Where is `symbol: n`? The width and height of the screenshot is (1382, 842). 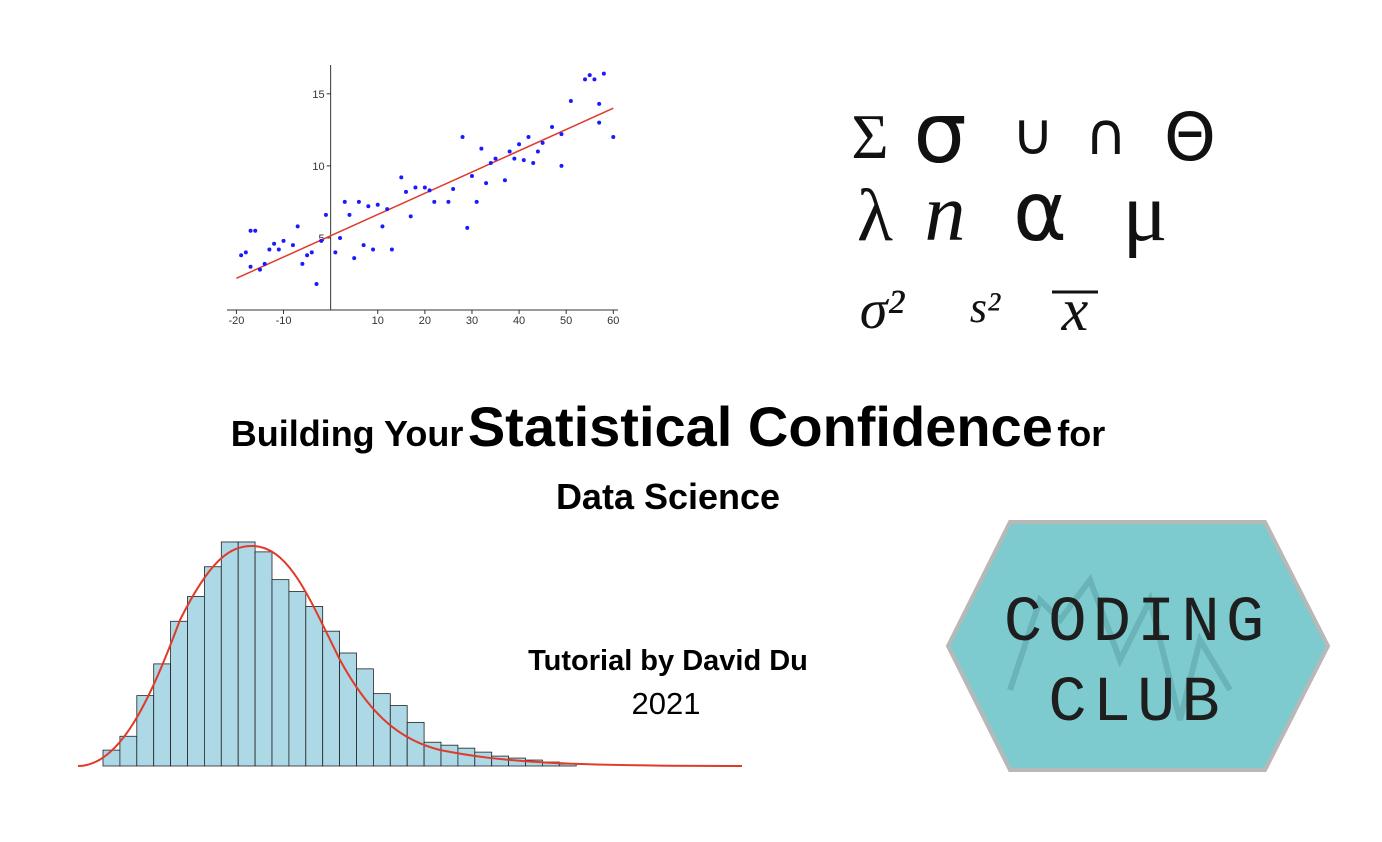 symbol: n is located at coordinates (945, 212).